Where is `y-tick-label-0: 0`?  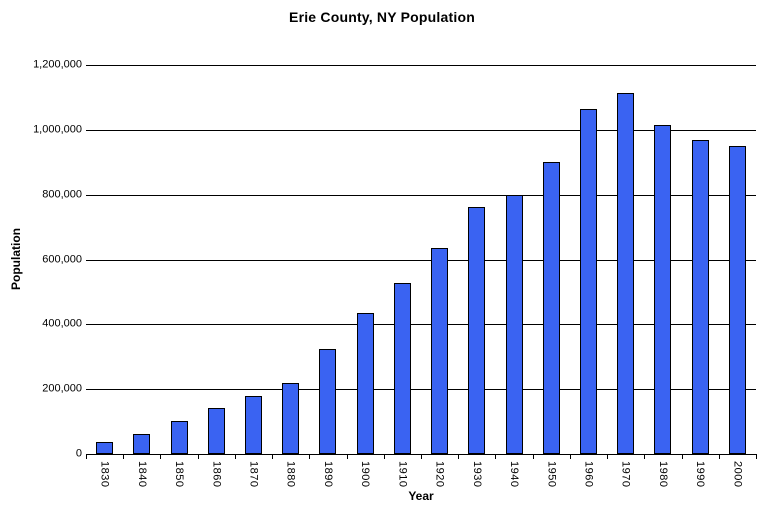
y-tick-label-0: 0 is located at coordinates (78, 453).